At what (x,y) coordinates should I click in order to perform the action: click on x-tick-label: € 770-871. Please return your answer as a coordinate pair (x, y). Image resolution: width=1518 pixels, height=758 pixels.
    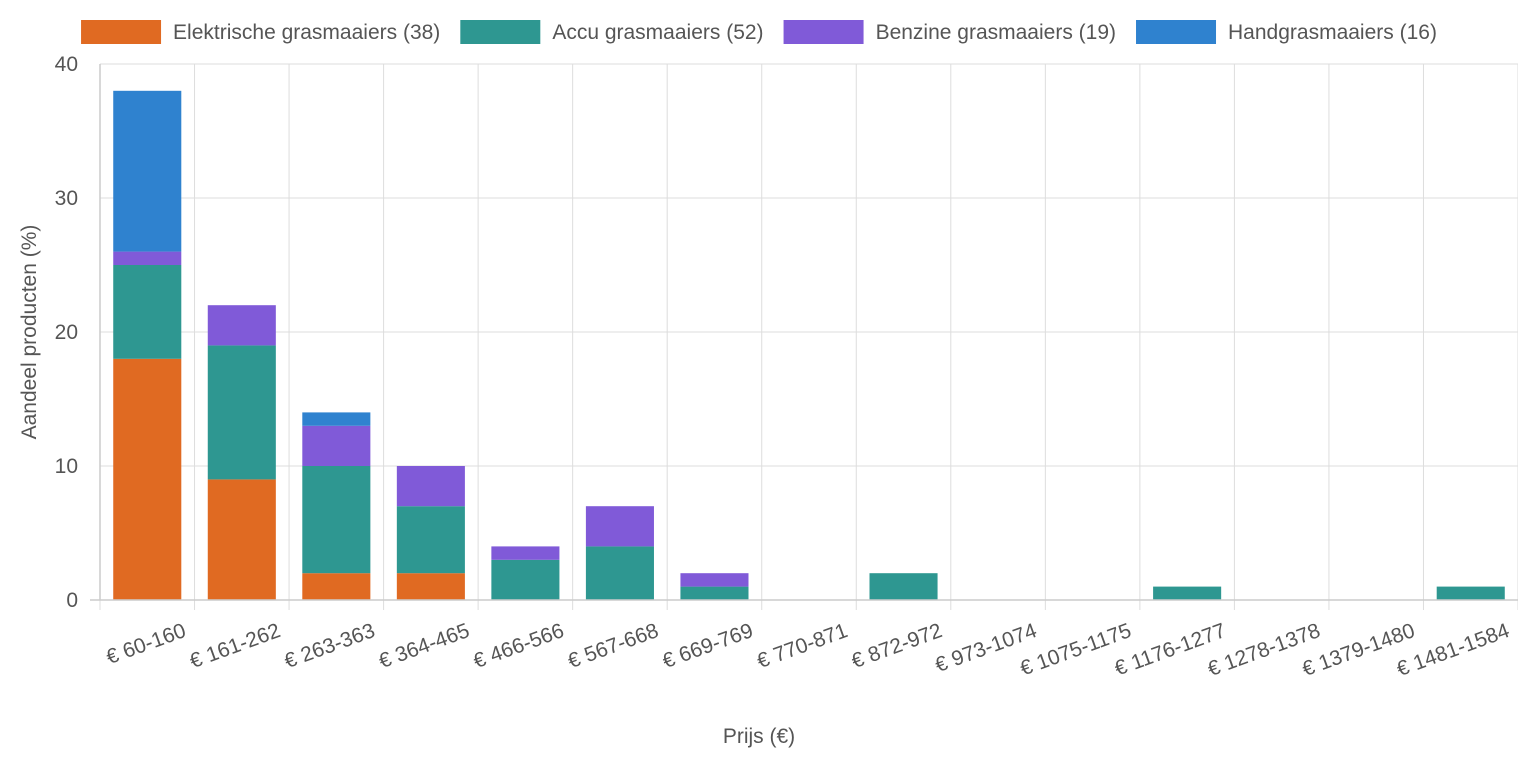
    Looking at the image, I should click on (802, 646).